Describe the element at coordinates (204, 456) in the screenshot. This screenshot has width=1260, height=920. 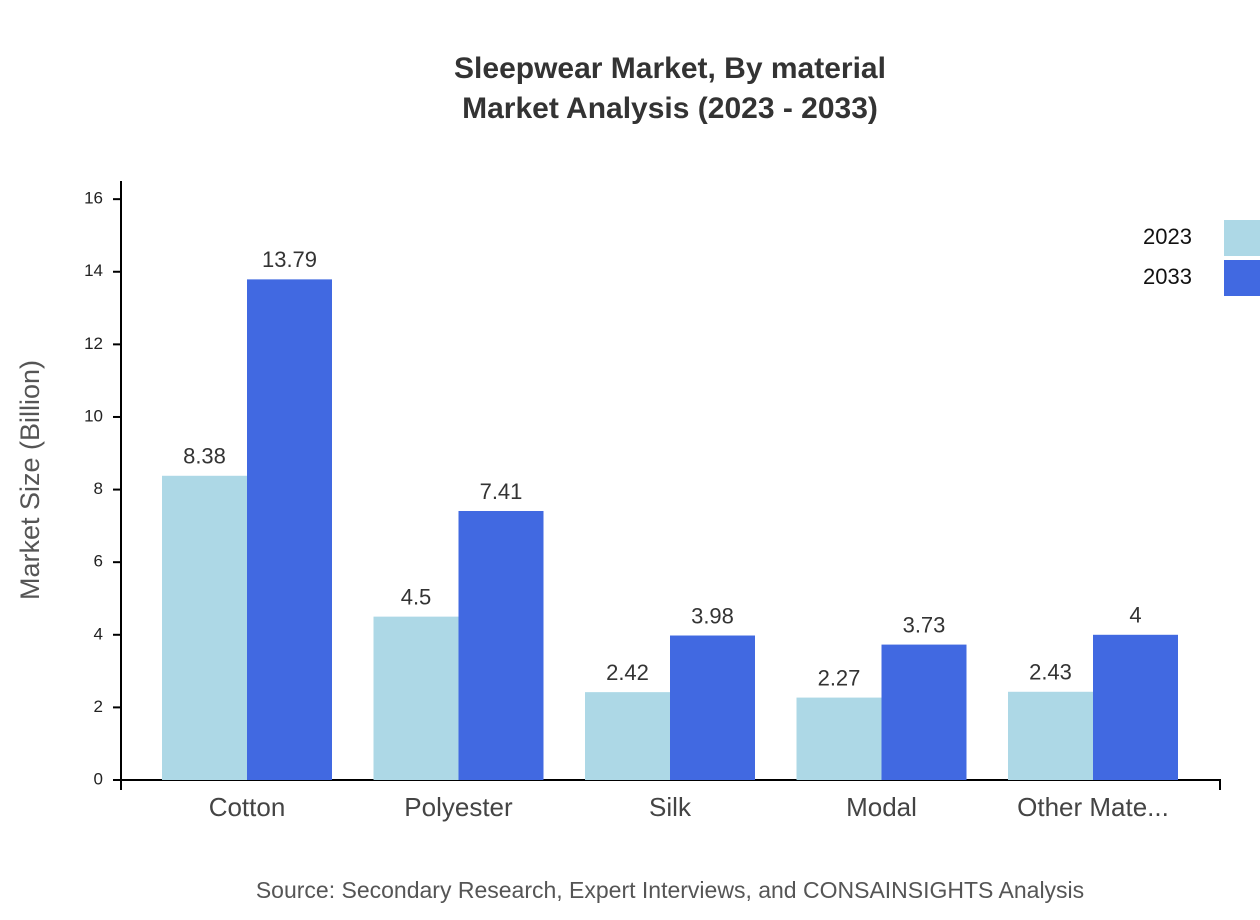
I see `value-label: 8.38` at that location.